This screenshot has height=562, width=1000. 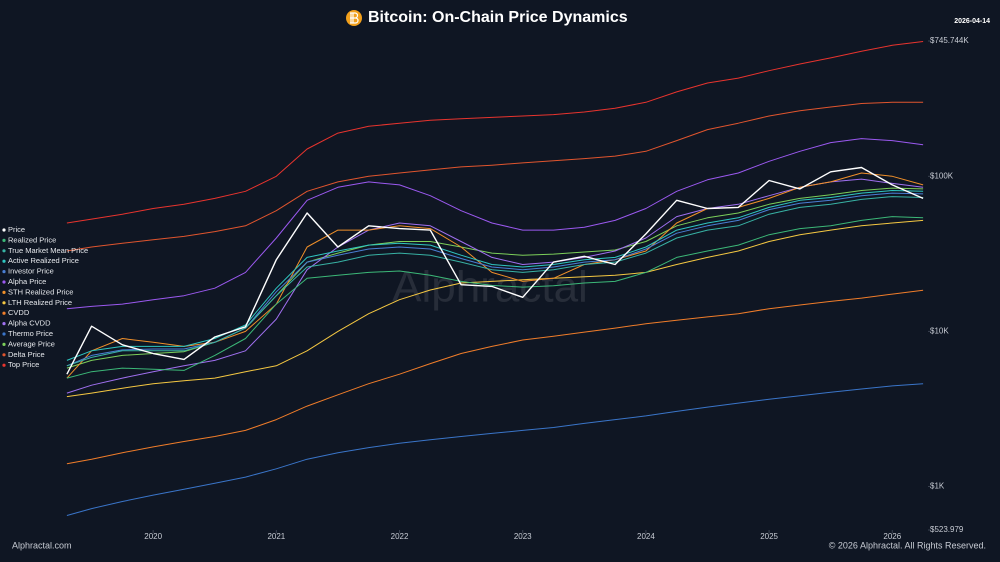 I want to click on legend-label: Price, so click(x=16, y=229).